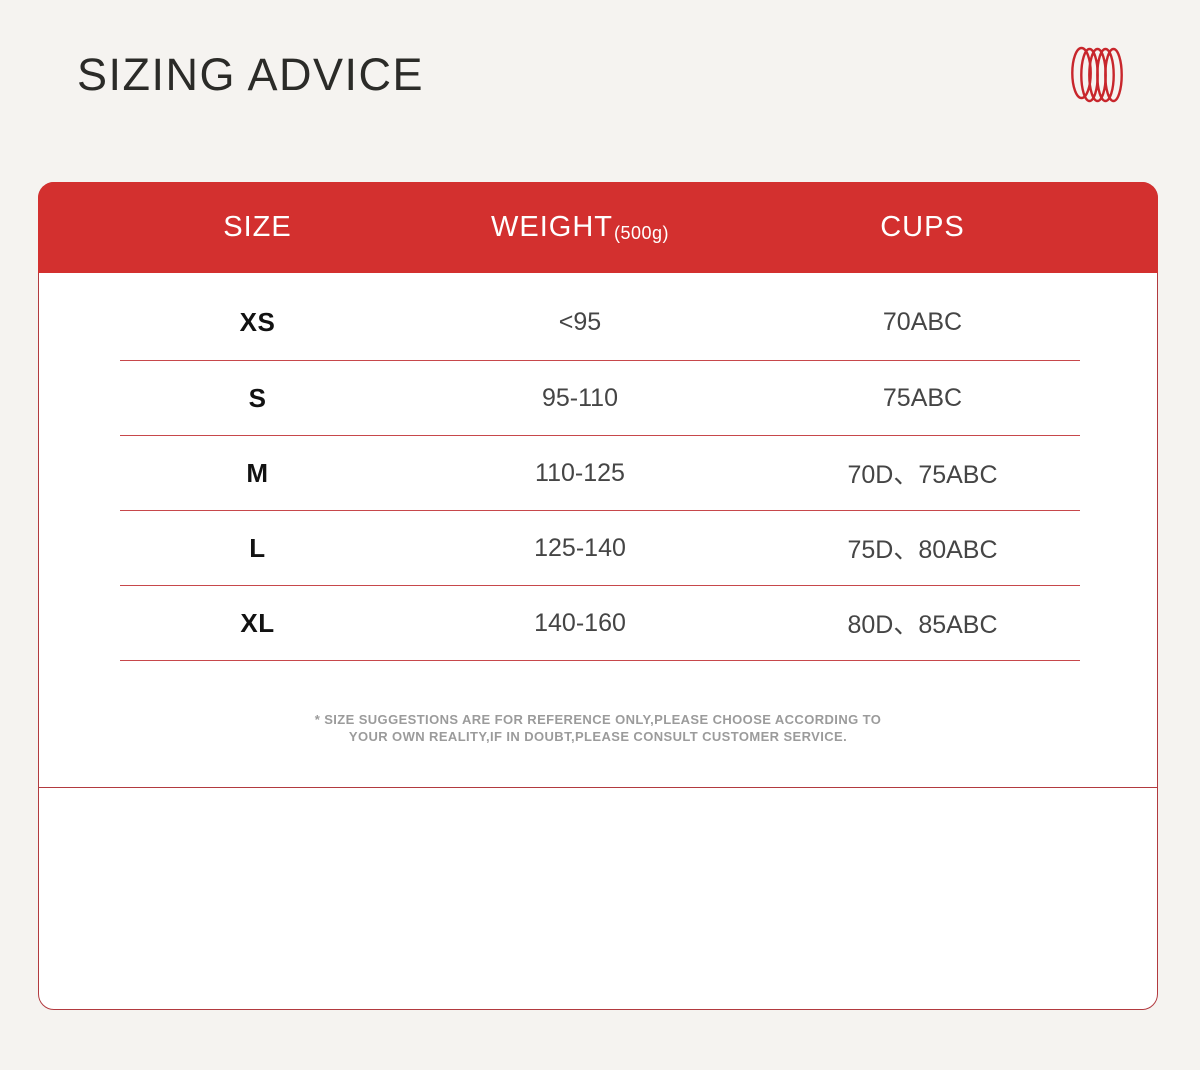 The width and height of the screenshot is (1200, 1070). I want to click on table-row: M 110-125 70D、75ABC, so click(600, 473).